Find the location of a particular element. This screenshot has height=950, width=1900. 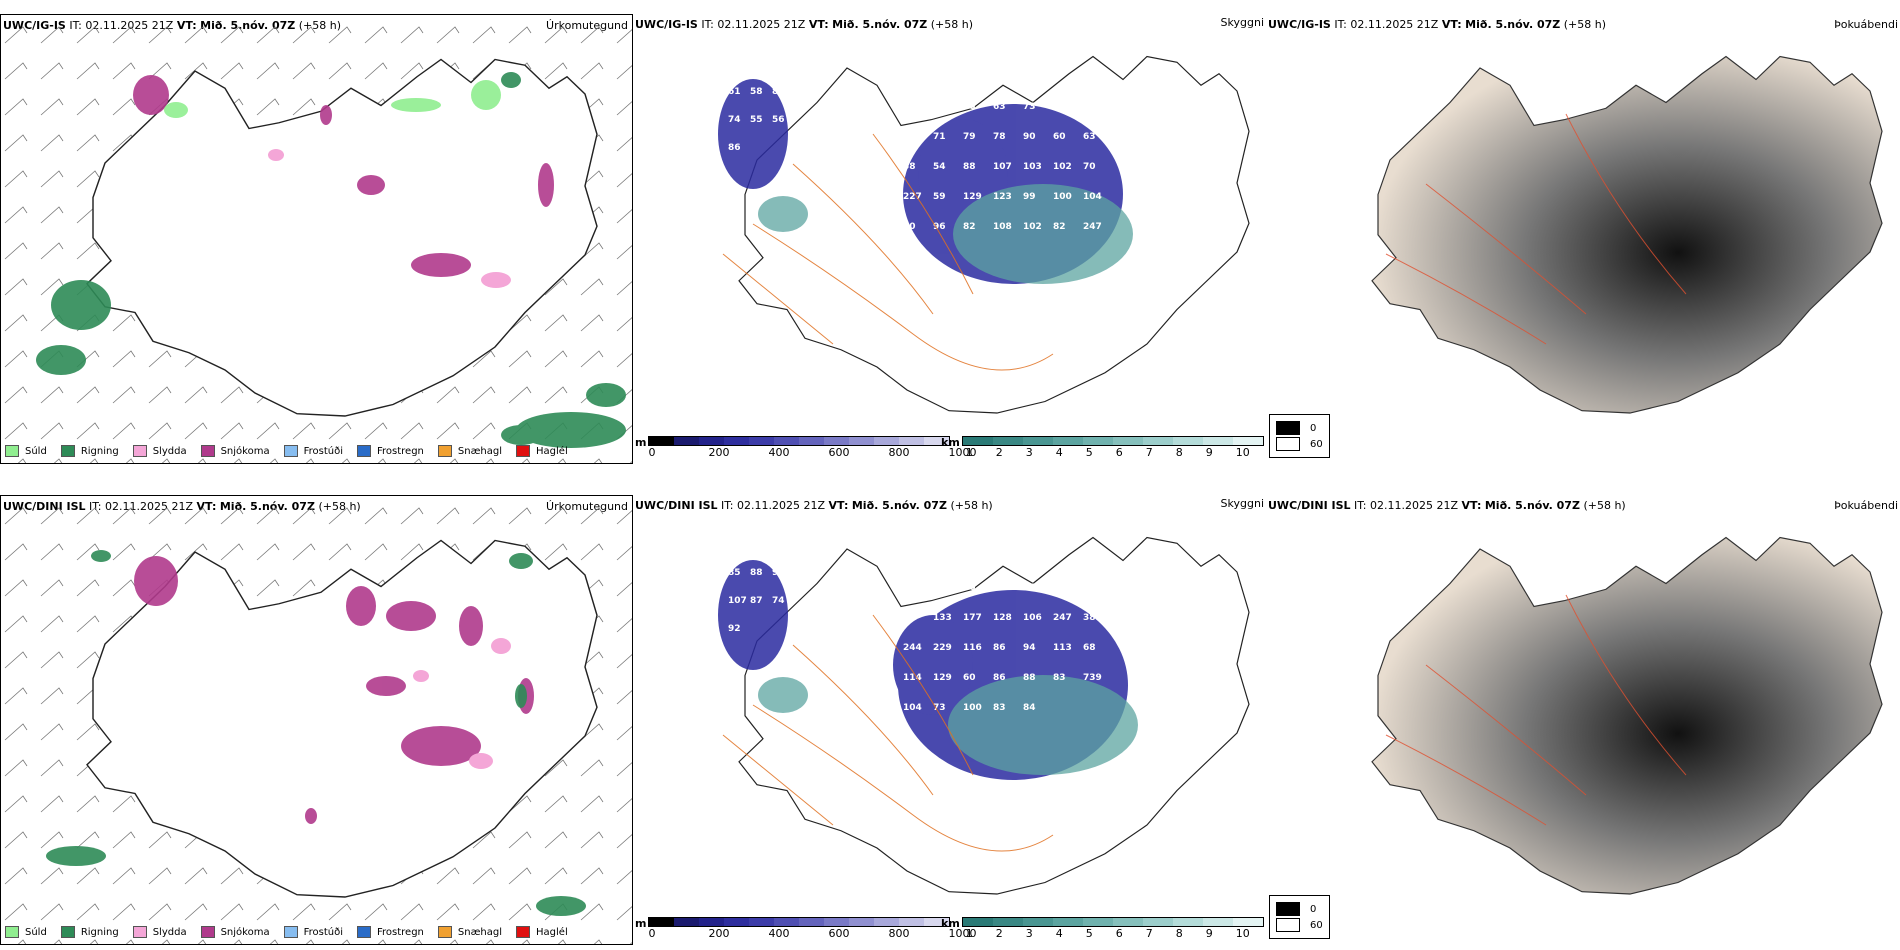

colorbar-tick-label: 10 is located at coordinates (1242, 452).